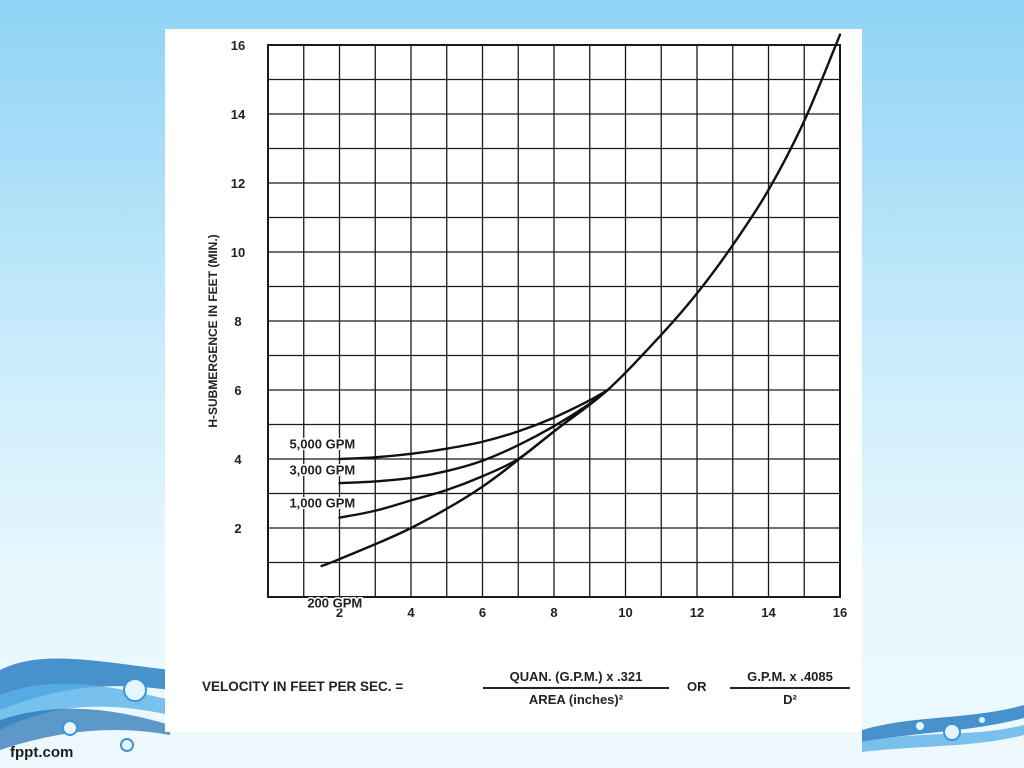  What do you see at coordinates (768, 612) in the screenshot?
I see `x-tick-label: 14` at bounding box center [768, 612].